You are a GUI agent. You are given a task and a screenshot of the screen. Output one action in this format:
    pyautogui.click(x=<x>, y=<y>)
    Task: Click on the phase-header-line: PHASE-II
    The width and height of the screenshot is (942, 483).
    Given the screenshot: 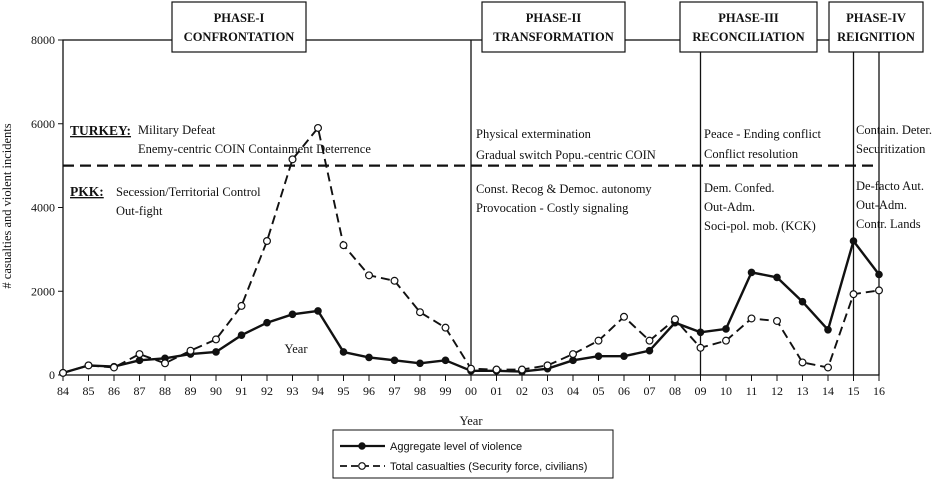 What is the action you would take?
    pyautogui.click(x=554, y=18)
    